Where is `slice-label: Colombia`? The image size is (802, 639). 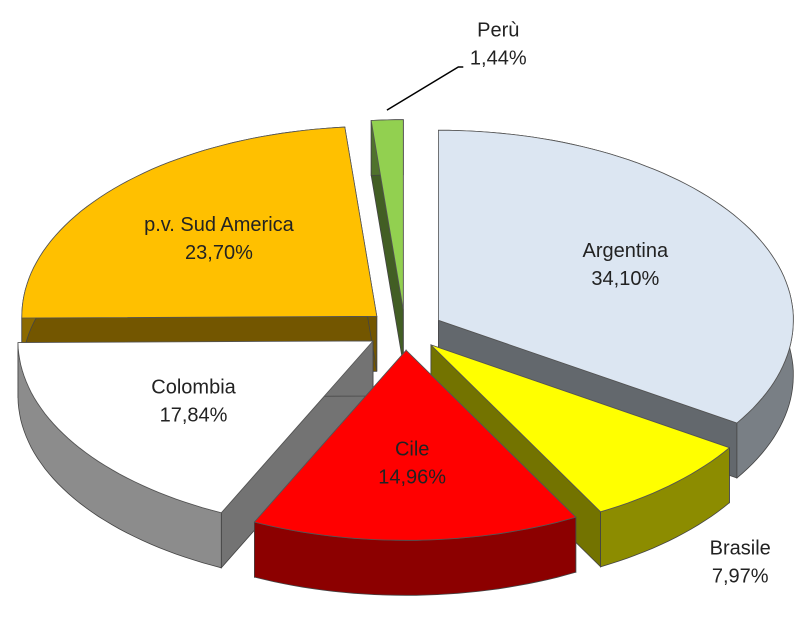 slice-label: Colombia is located at coordinates (193, 388).